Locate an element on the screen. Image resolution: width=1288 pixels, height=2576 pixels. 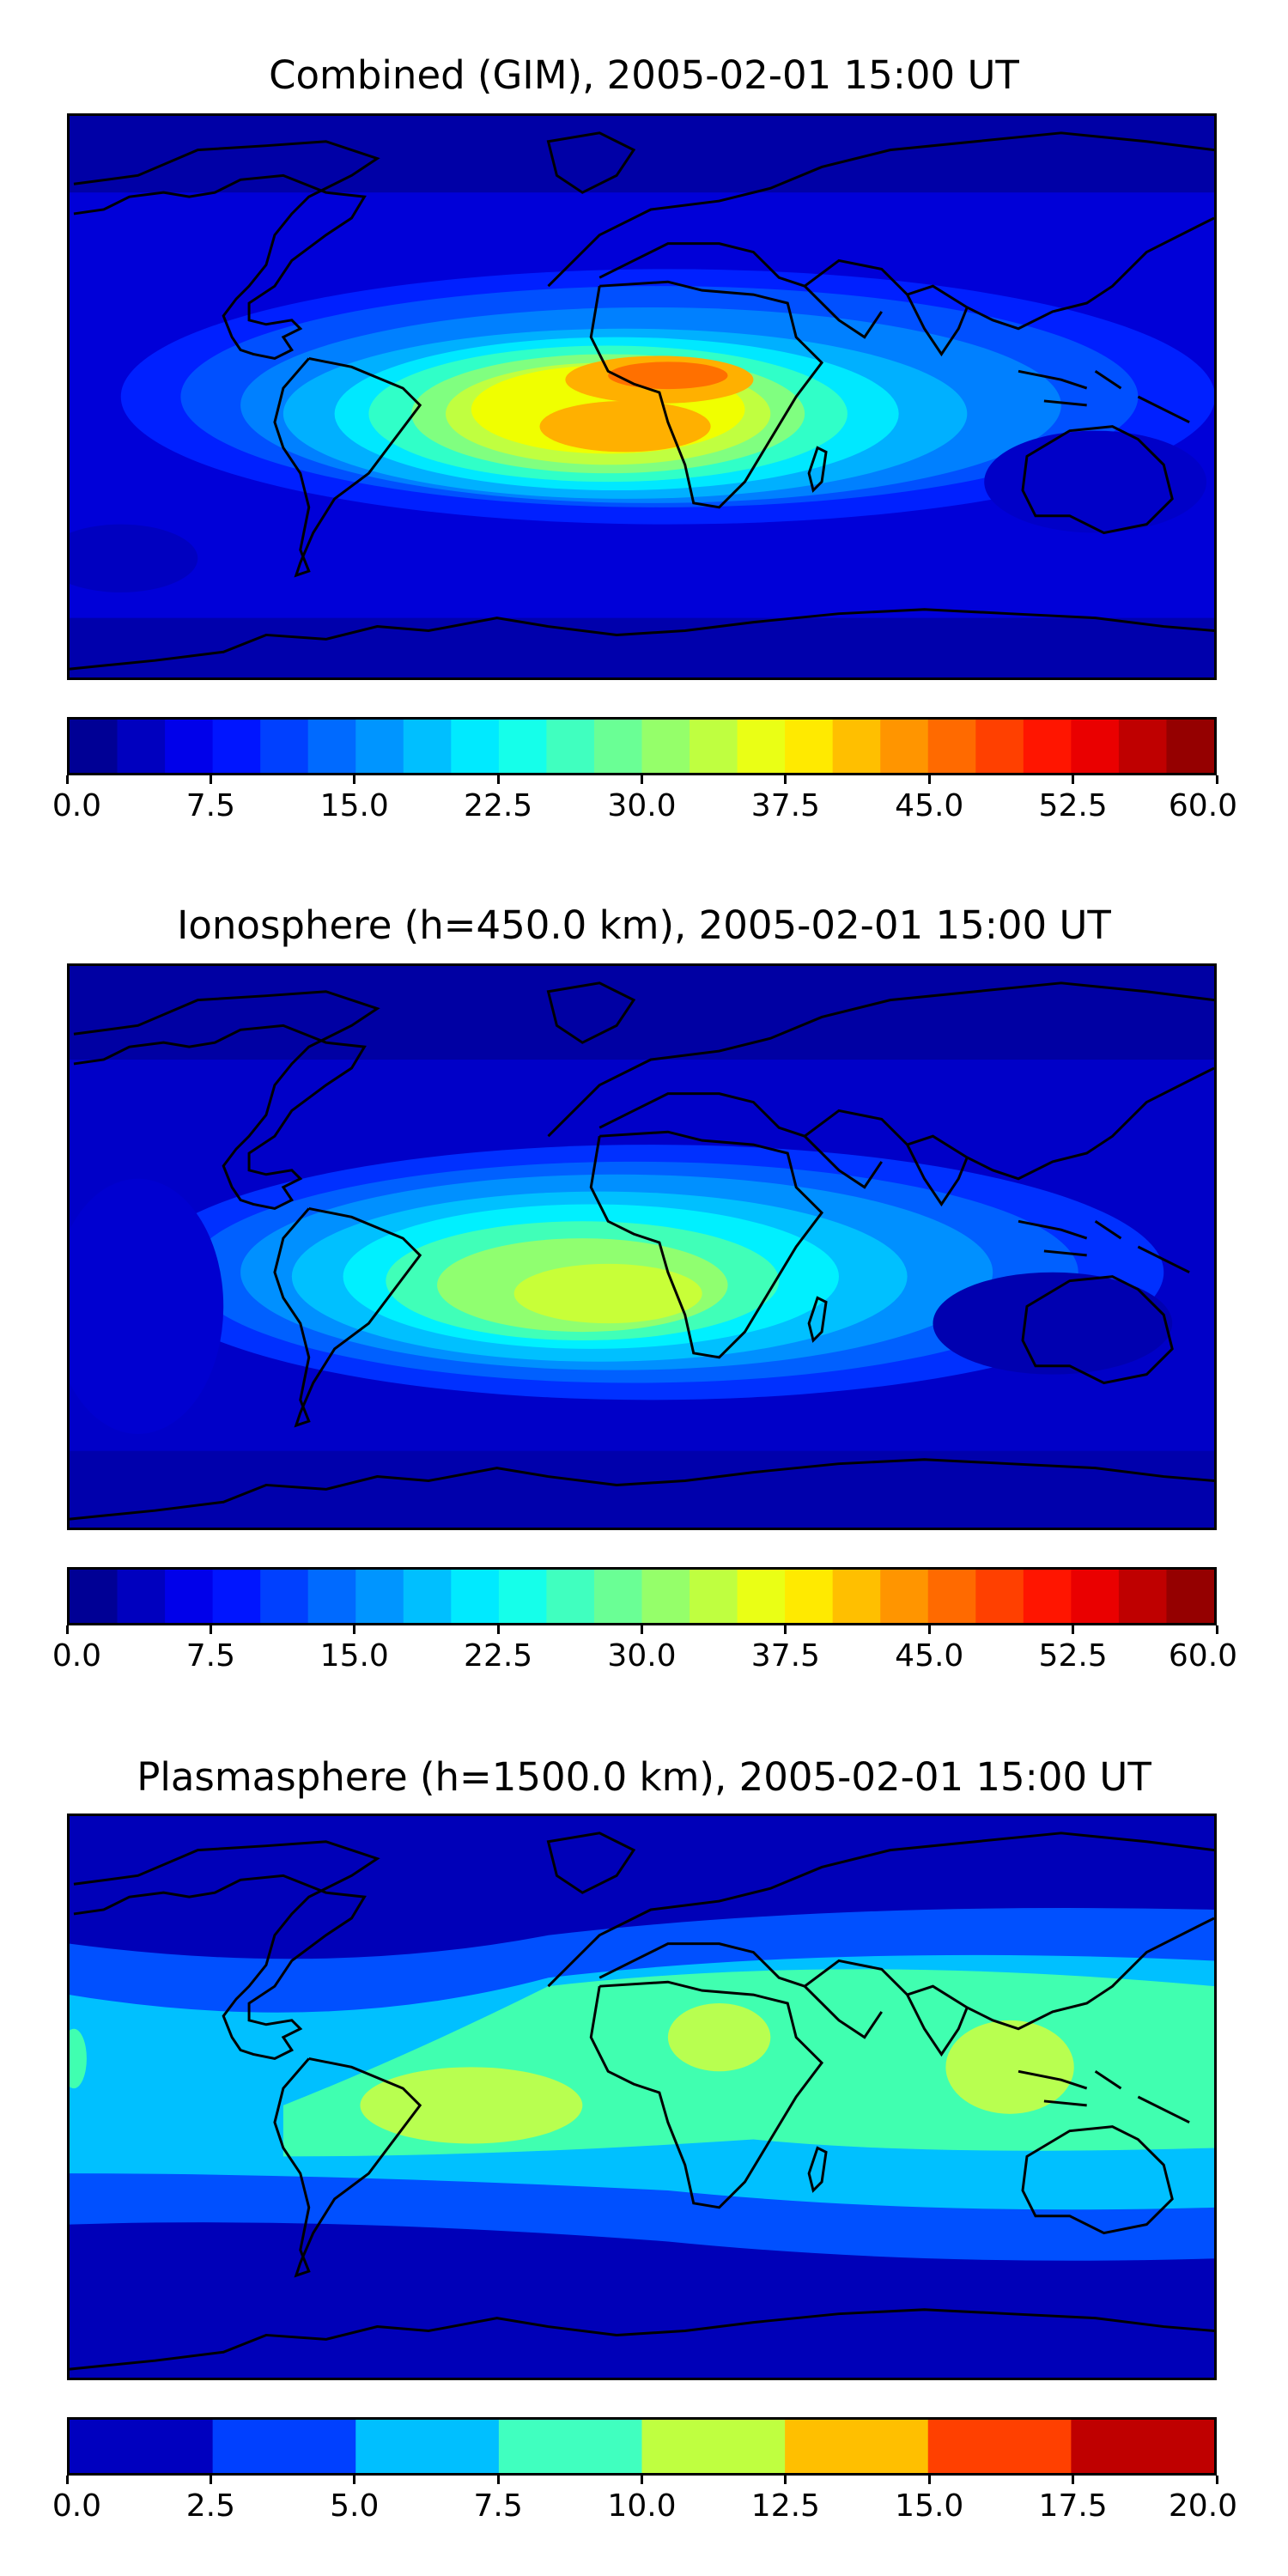
colorbar-tick-label: 2.5 is located at coordinates (210, 2506).